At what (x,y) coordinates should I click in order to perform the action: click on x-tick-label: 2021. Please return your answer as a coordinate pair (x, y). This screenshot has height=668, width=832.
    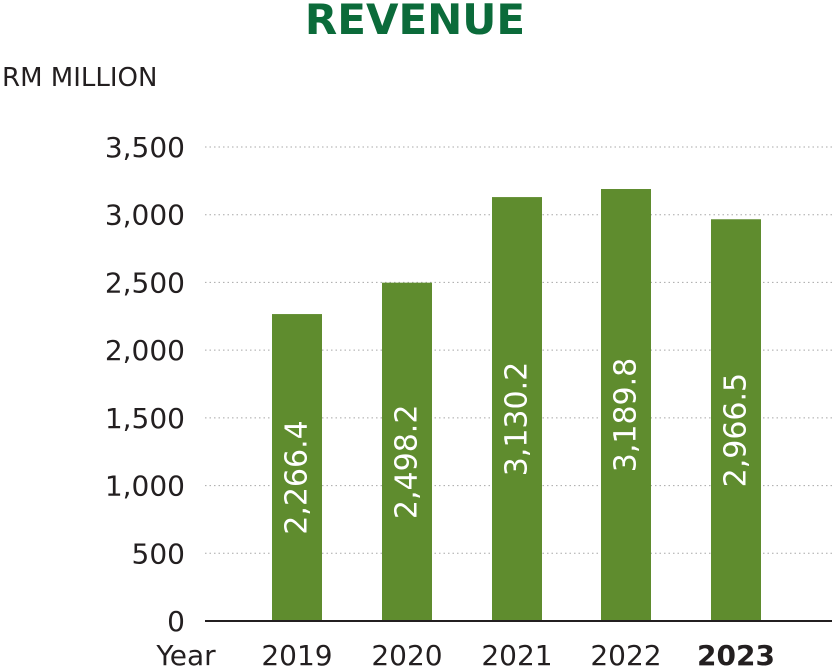
    Looking at the image, I should click on (516, 653).